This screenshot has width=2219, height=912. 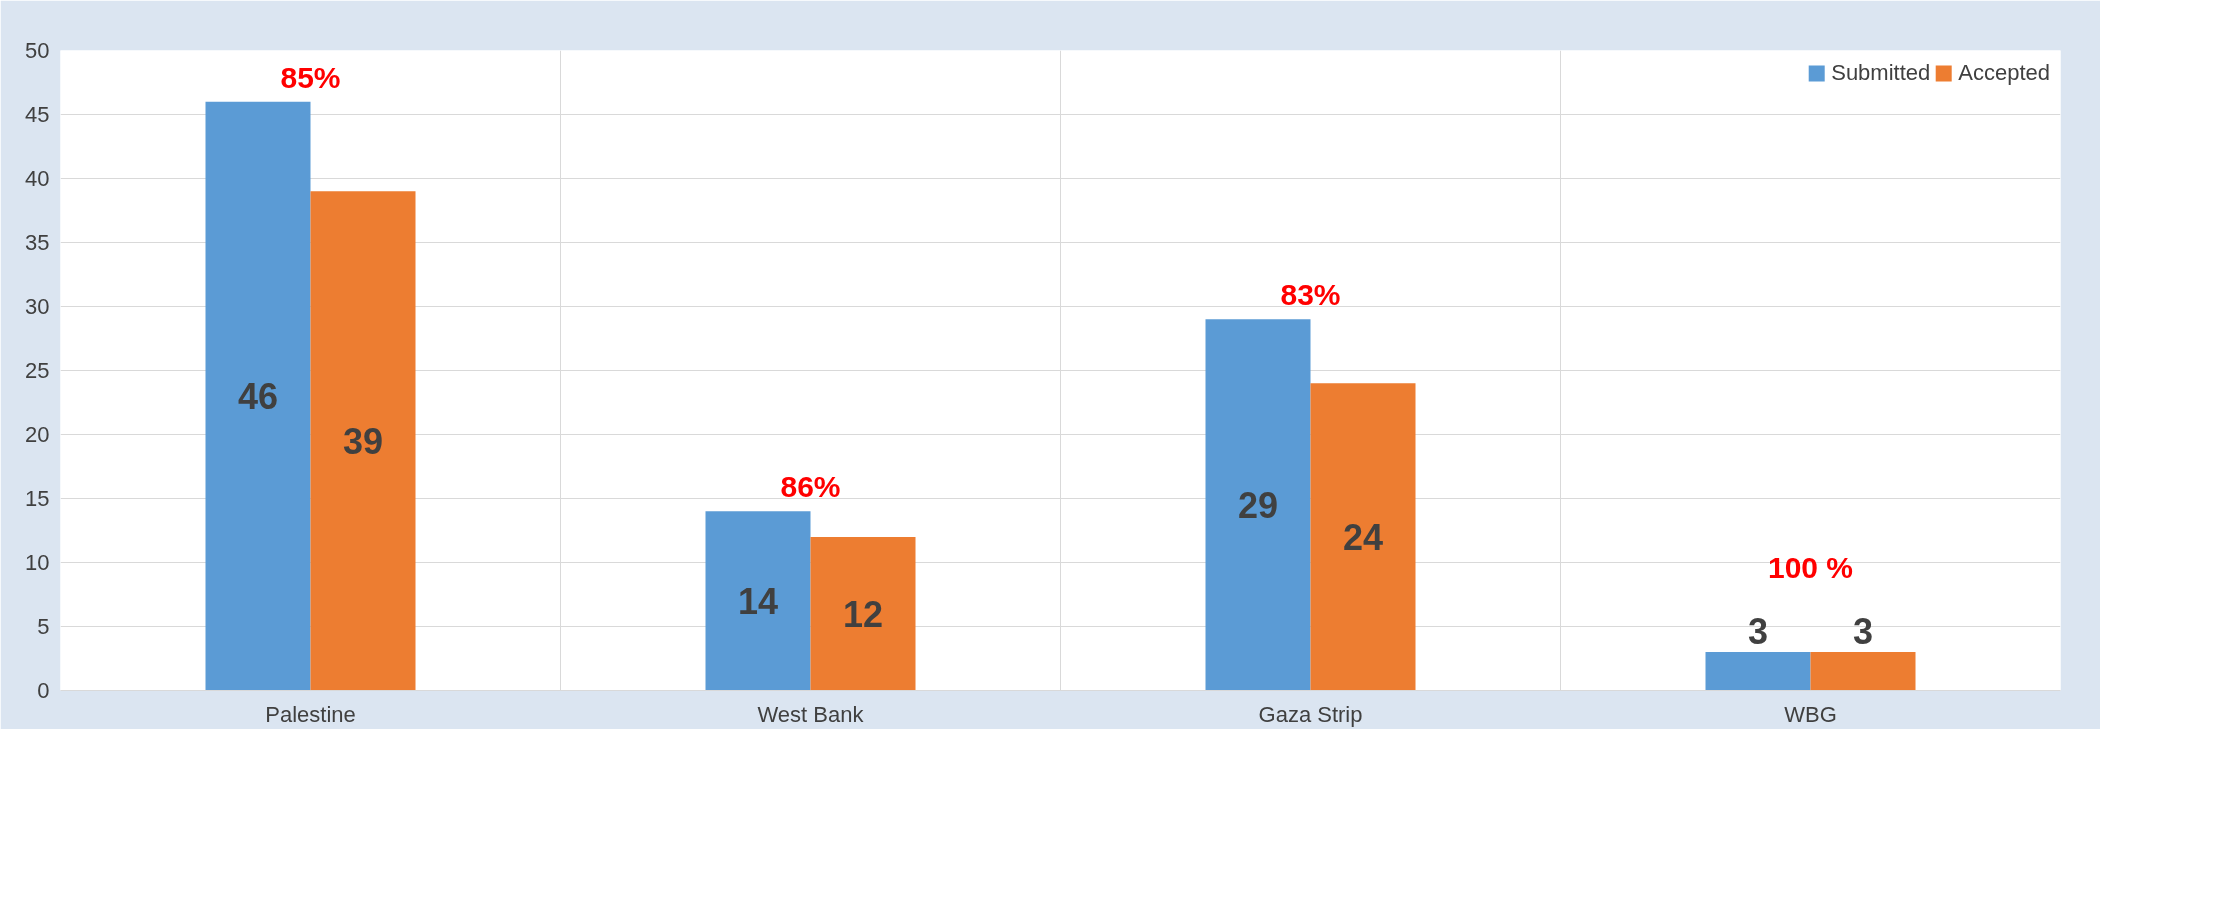 I want to click on data-label: 46, so click(x=258, y=397).